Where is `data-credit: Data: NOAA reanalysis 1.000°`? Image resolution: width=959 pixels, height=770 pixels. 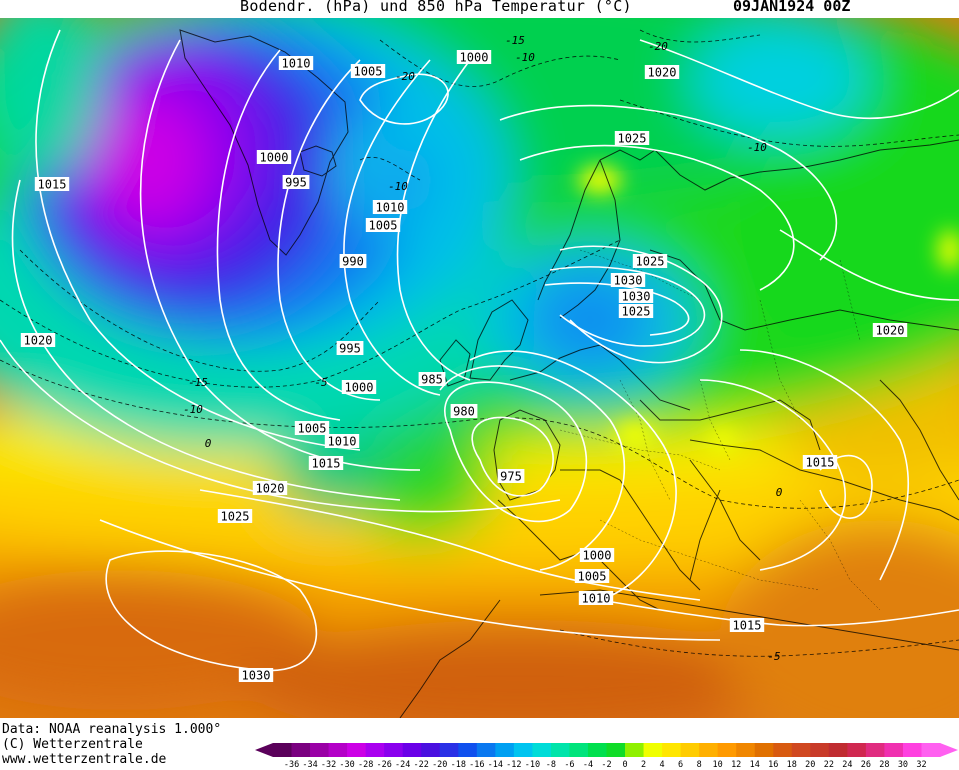 data-credit: Data: NOAA reanalysis 1.000° is located at coordinates (112, 729).